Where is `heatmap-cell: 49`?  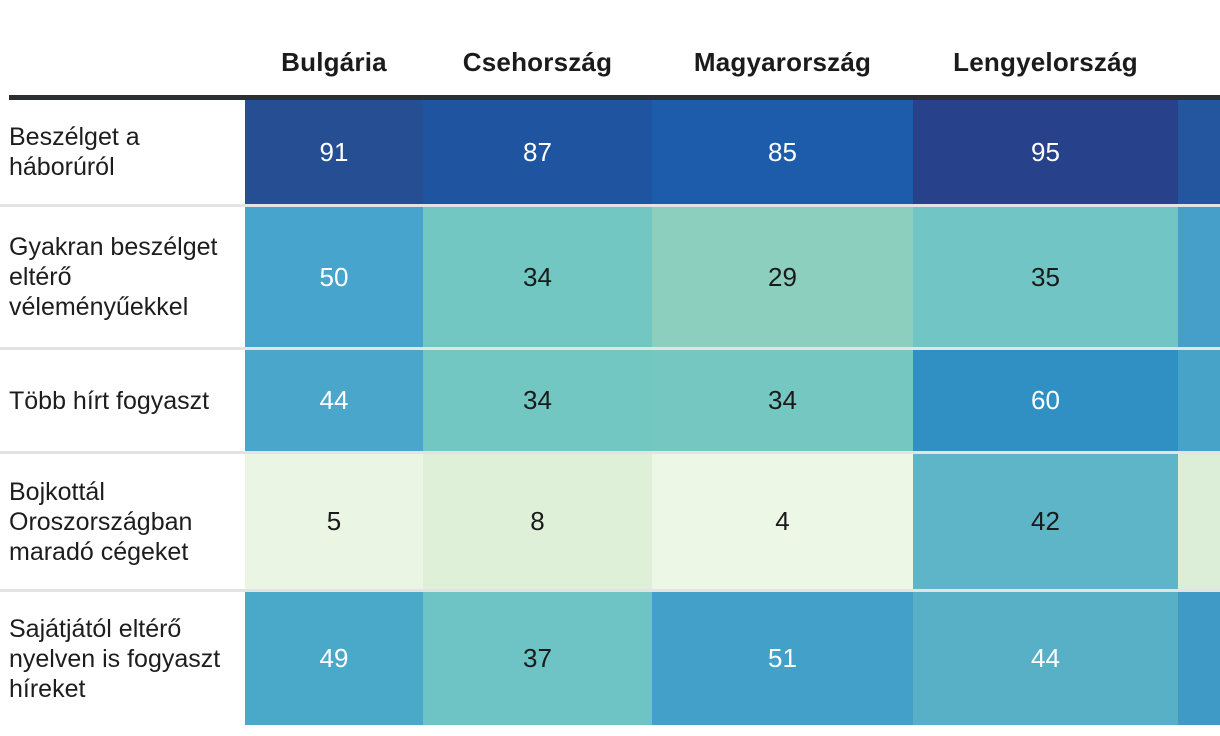 heatmap-cell: 49 is located at coordinates (334, 658).